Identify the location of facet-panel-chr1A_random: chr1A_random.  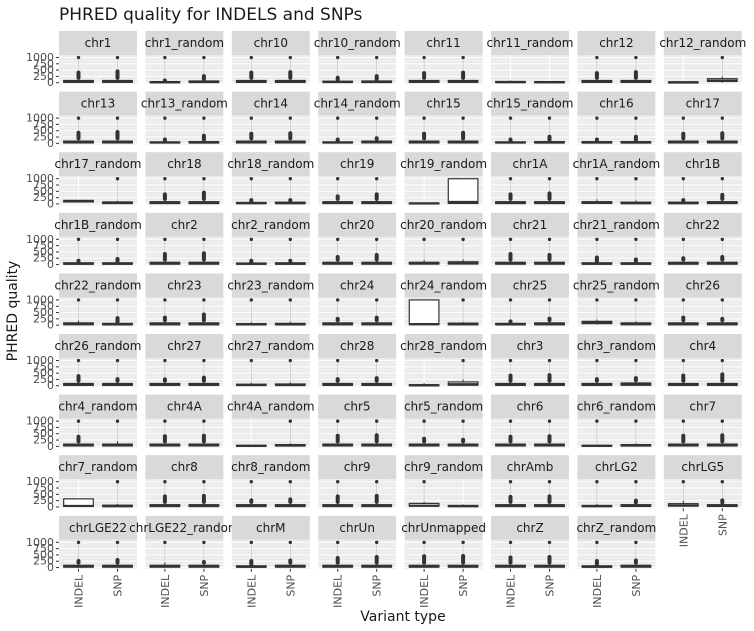
(616, 179).